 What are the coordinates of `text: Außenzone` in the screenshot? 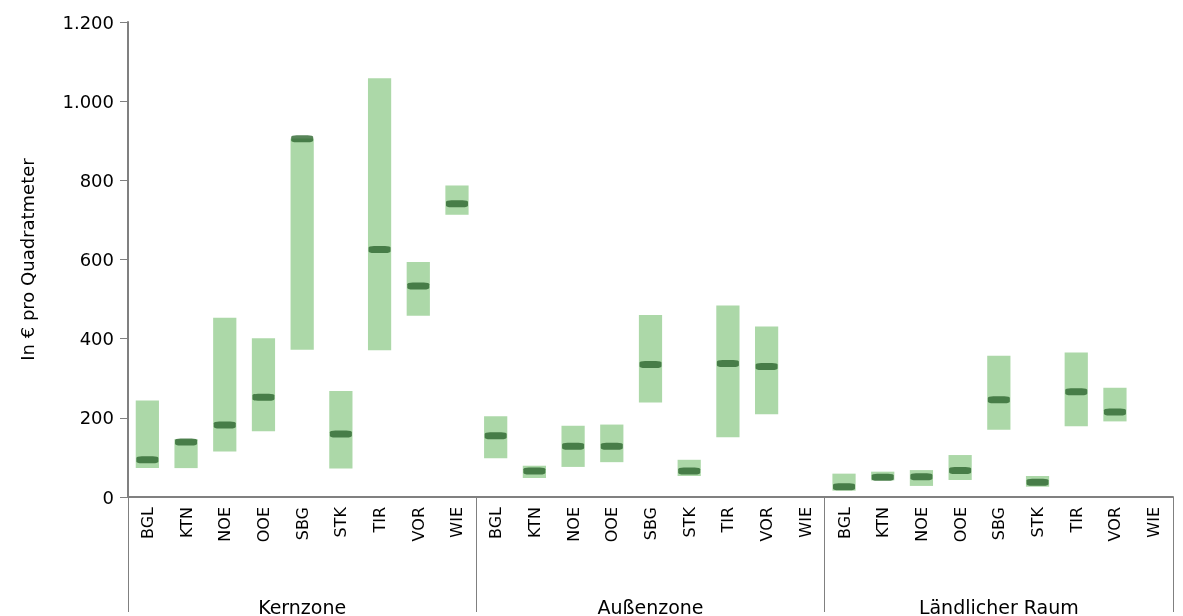 It's located at (650, 605).